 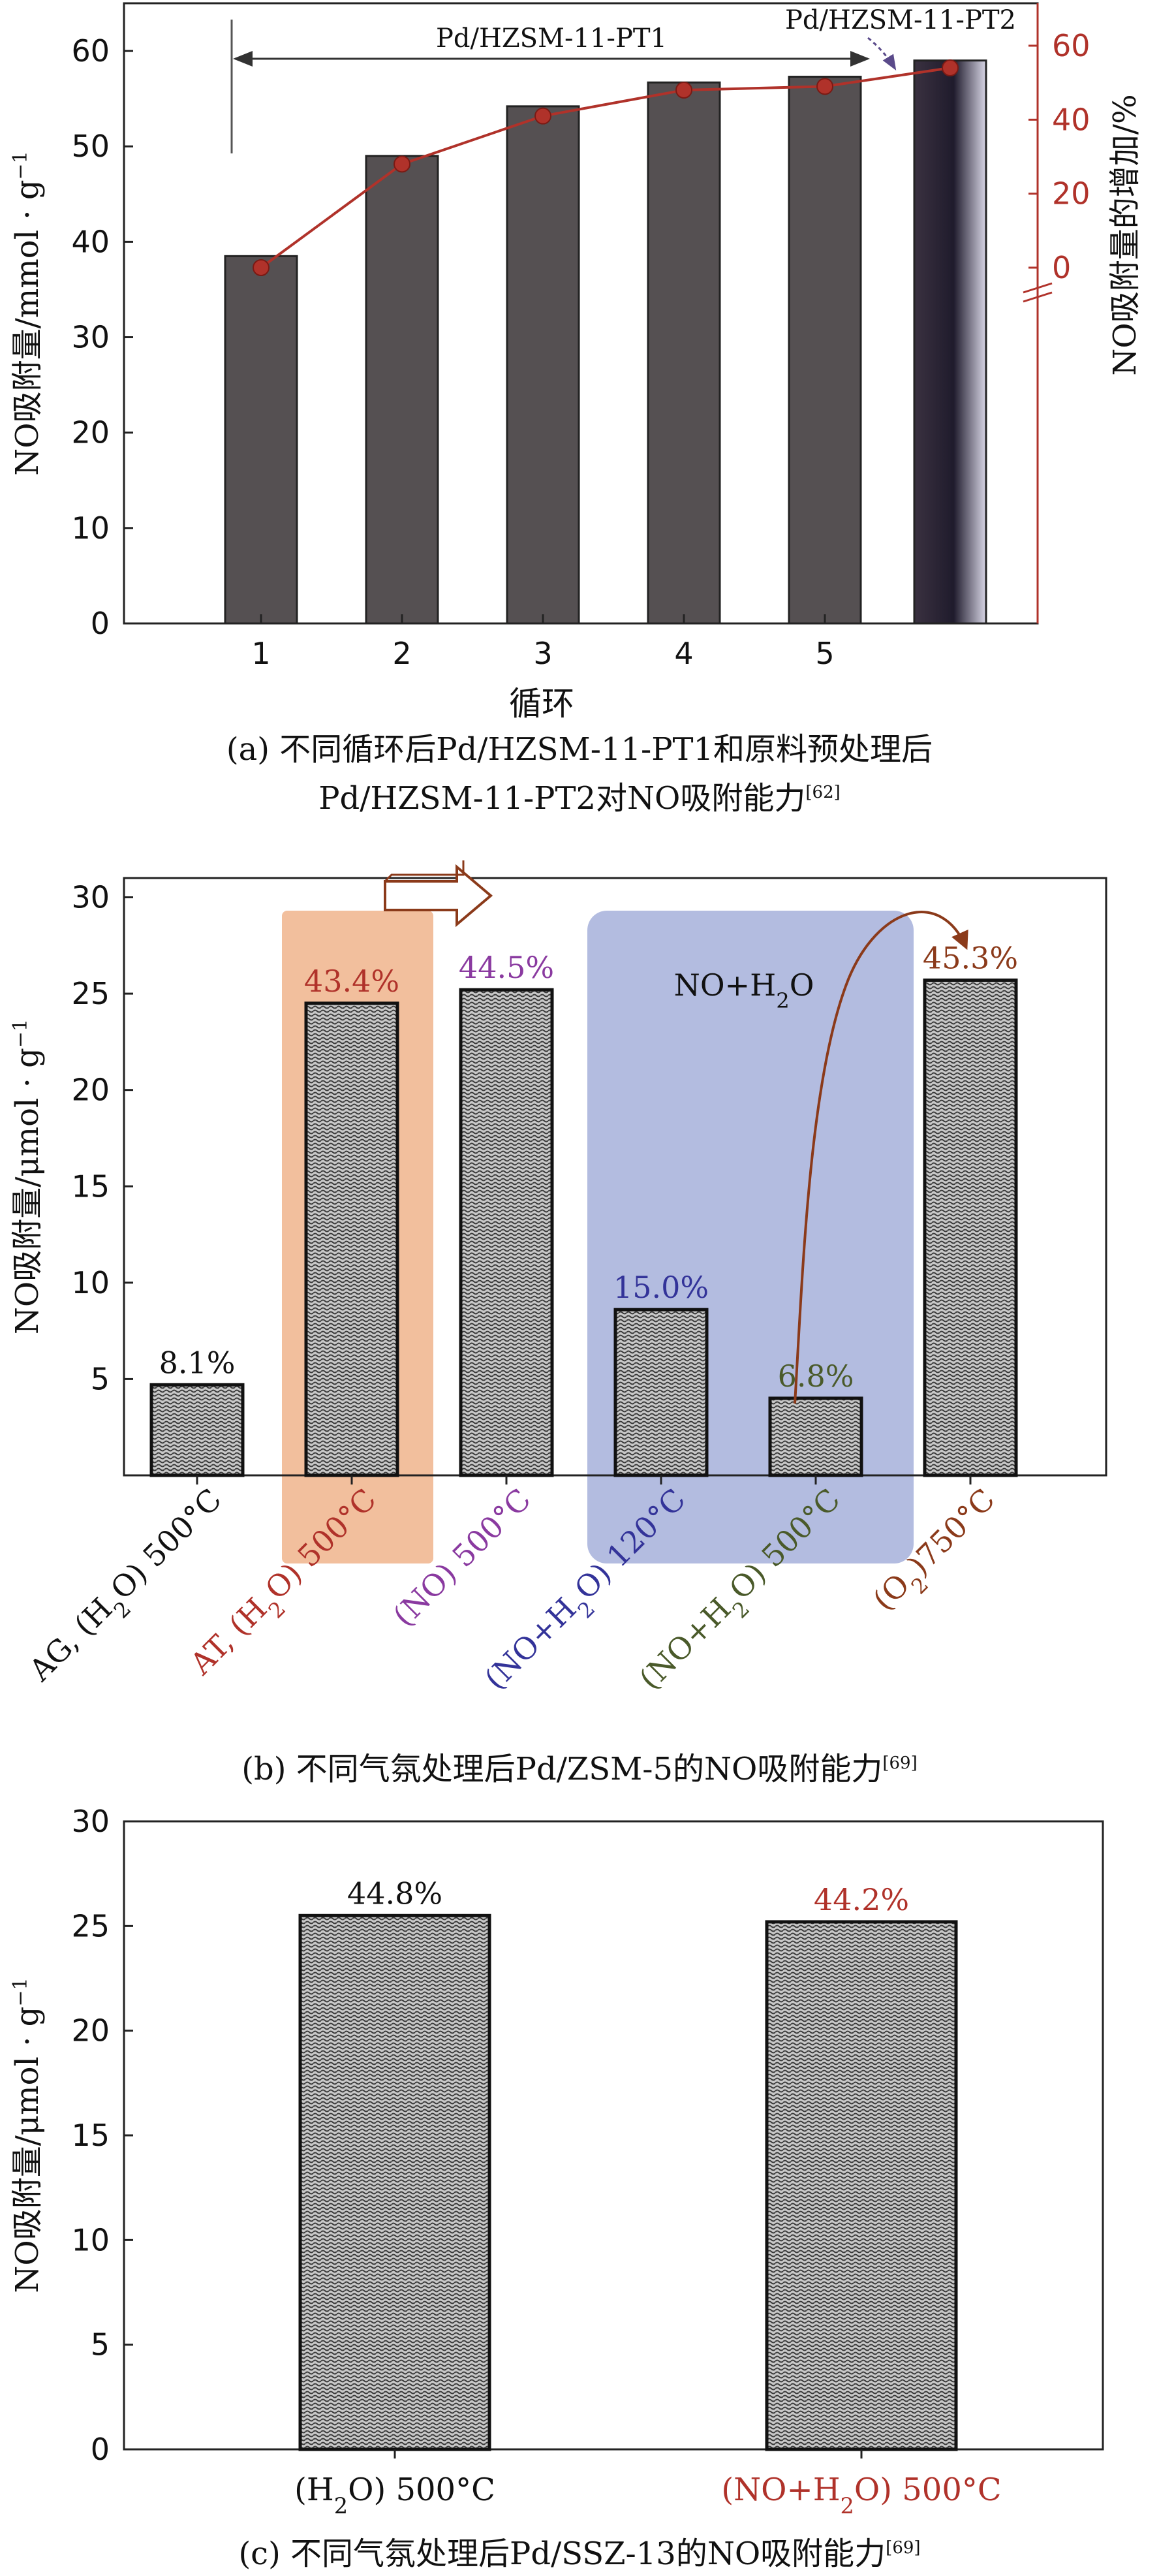 What do you see at coordinates (970, 957) in the screenshot?
I see `data-label-b: 45.3%` at bounding box center [970, 957].